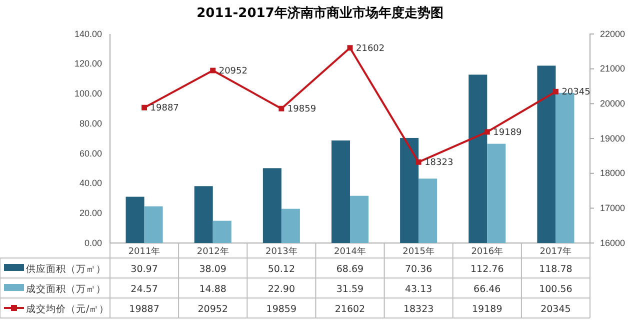  I want to click on data-label: 50.12, so click(282, 269).